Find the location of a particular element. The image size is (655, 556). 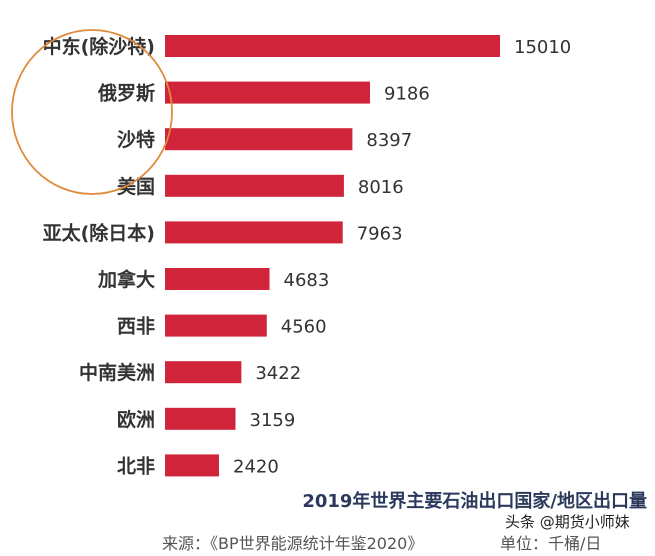

value-label: 4560 is located at coordinates (304, 327).